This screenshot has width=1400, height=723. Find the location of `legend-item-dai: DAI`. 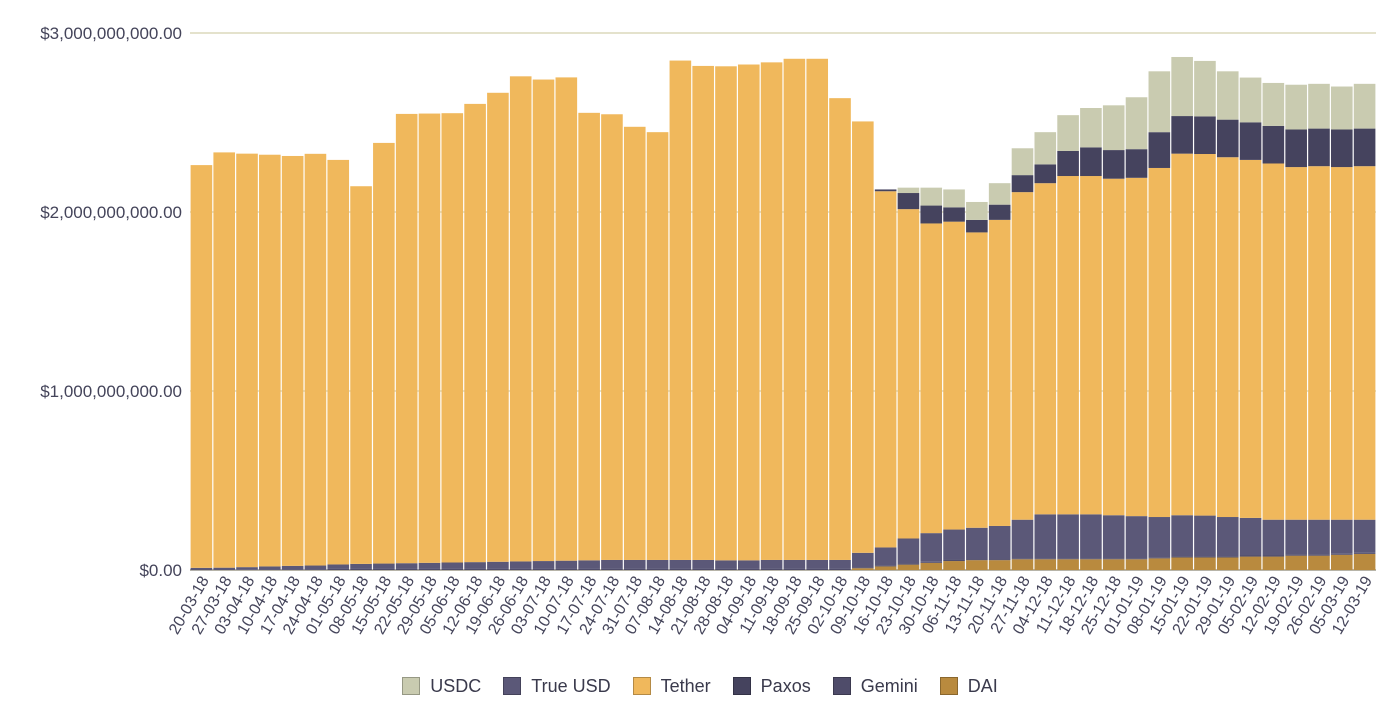

legend-item-dai: DAI is located at coordinates (968, 686).